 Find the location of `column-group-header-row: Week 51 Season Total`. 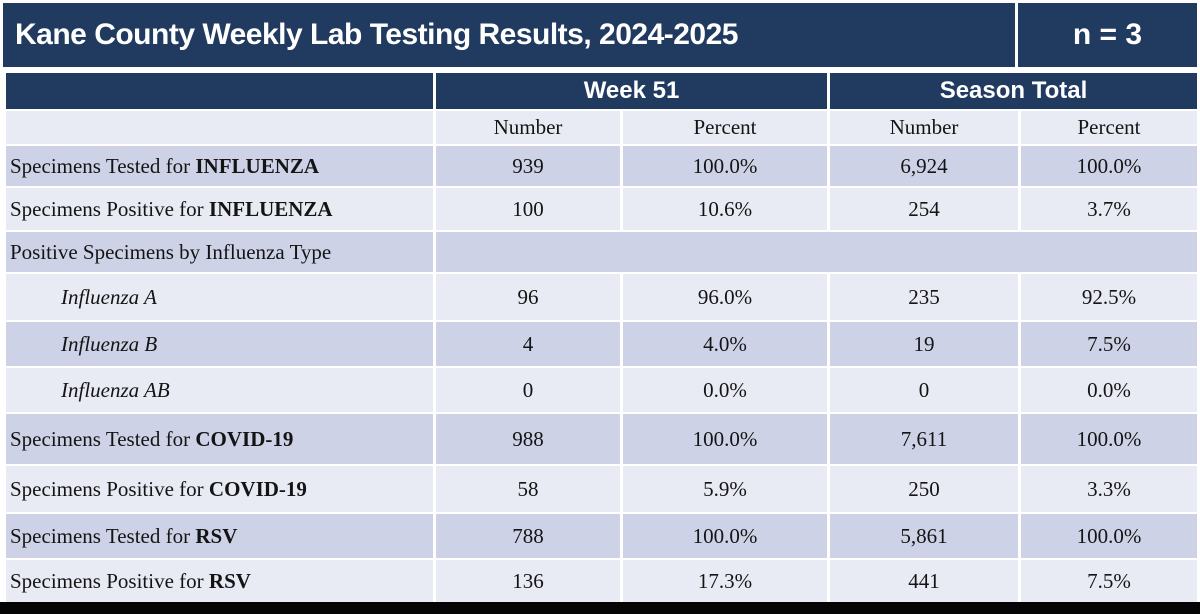

column-group-header-row: Week 51 Season Total is located at coordinates (601, 91).